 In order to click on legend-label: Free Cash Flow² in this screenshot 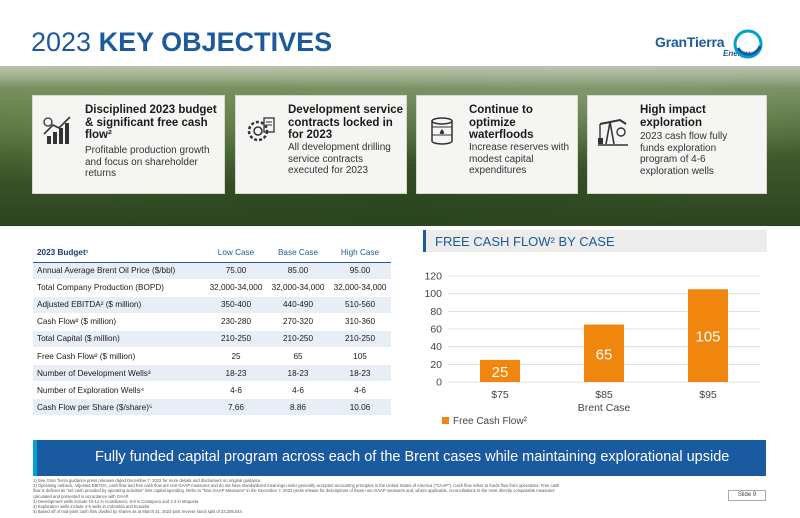, I will do `click(490, 421)`.